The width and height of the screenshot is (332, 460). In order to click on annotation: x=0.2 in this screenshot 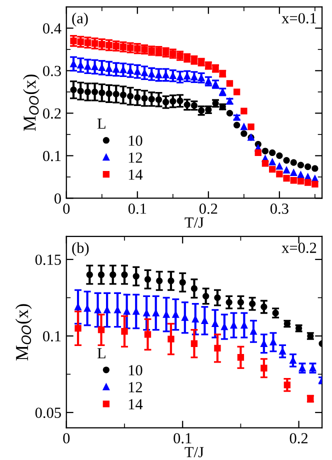, I will do `click(299, 248)`.